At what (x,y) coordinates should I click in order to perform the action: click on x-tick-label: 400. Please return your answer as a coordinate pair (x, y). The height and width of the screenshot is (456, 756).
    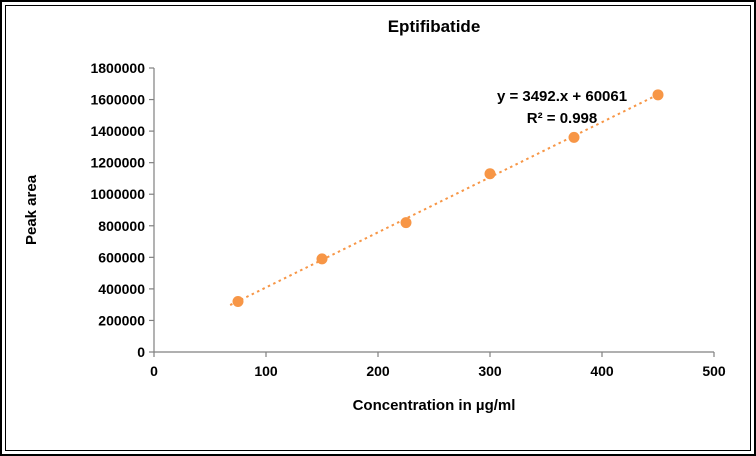
    Looking at the image, I should click on (602, 371).